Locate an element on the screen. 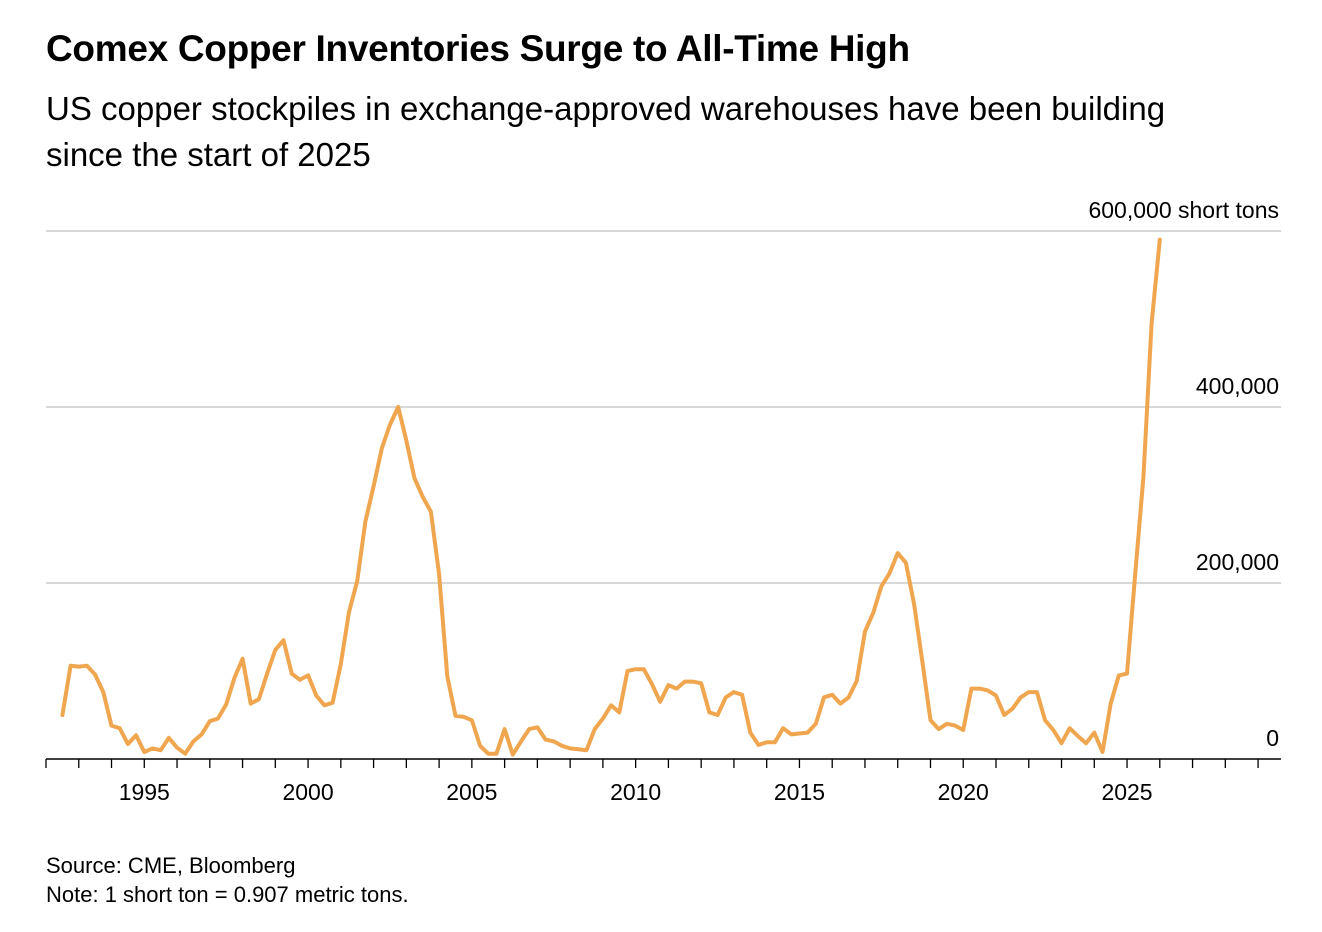 The height and width of the screenshot is (932, 1322). x-tick-label: 2015 is located at coordinates (799, 792).